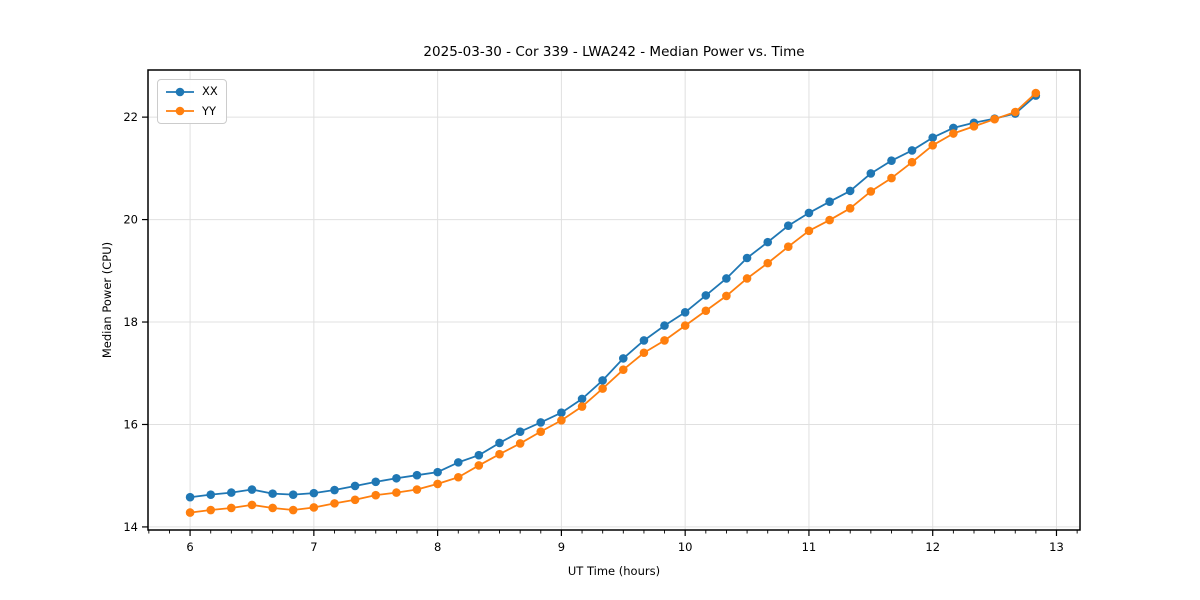  I want to click on legend-label-xx: XX, so click(210, 91).